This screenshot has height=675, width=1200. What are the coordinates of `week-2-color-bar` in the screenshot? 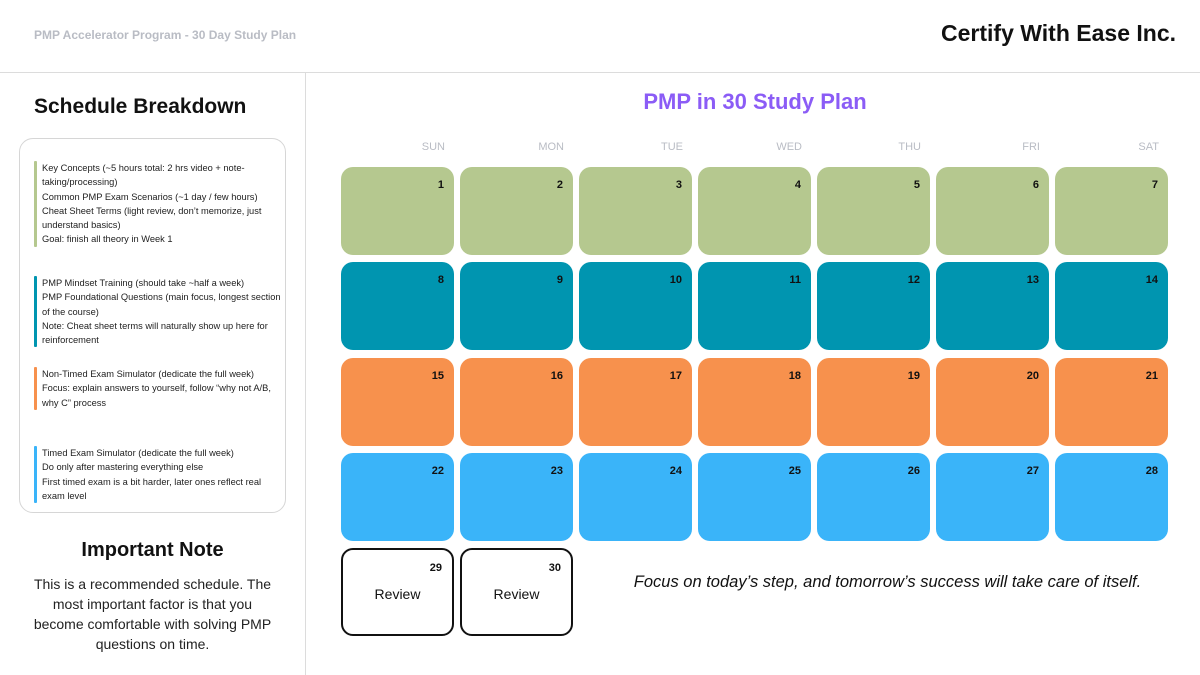 It's located at (35, 312).